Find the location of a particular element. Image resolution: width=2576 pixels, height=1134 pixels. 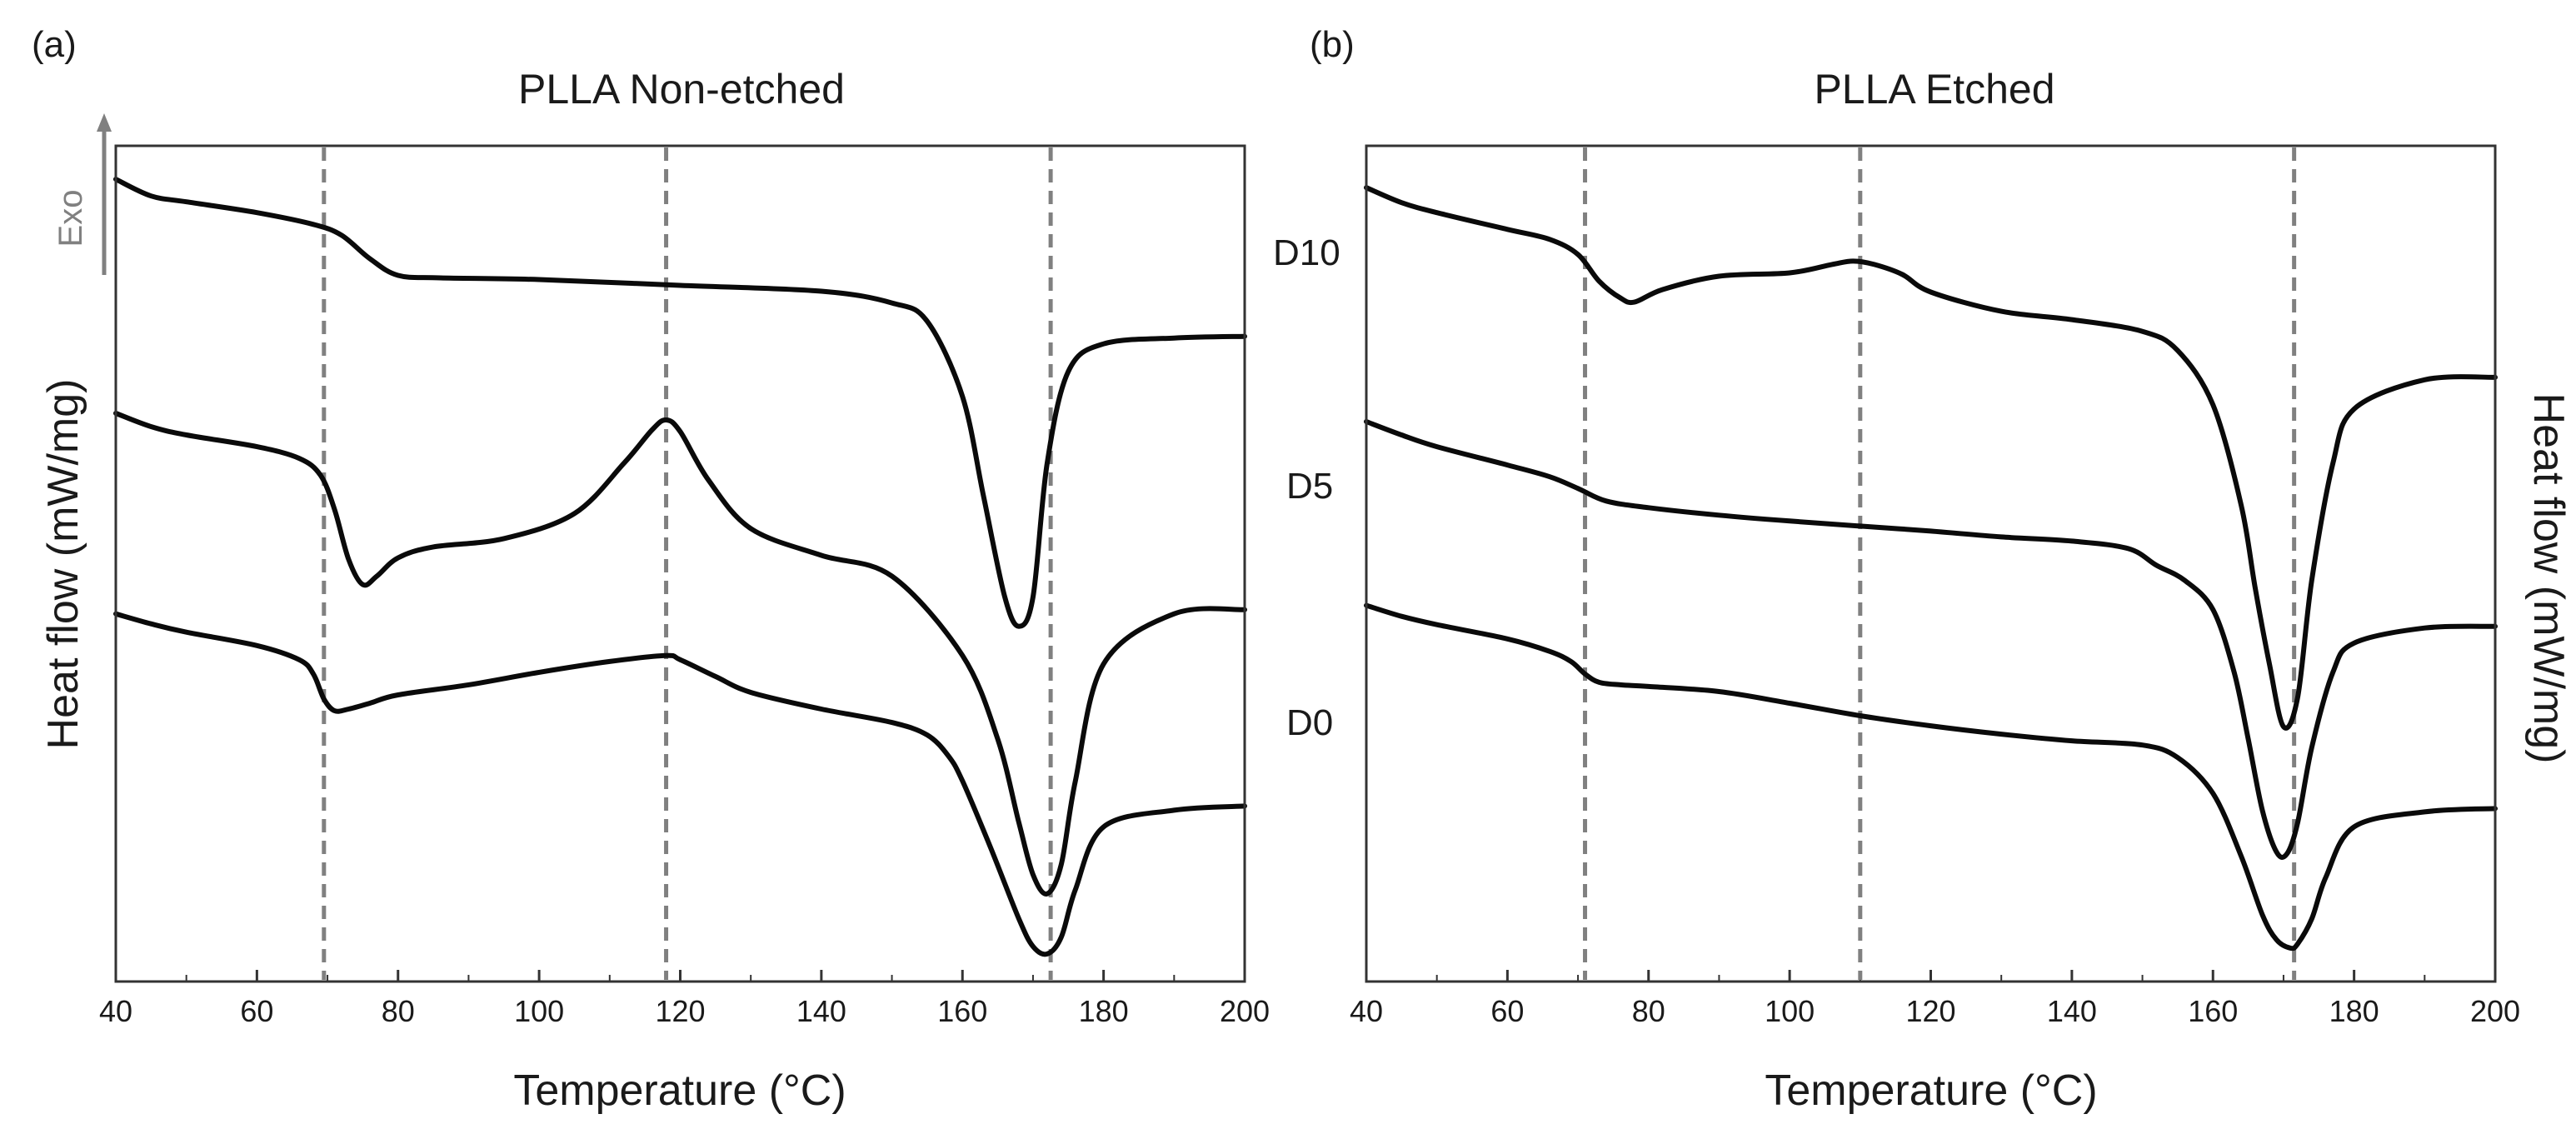

panel-a-letter: (a) is located at coordinates (54, 44).